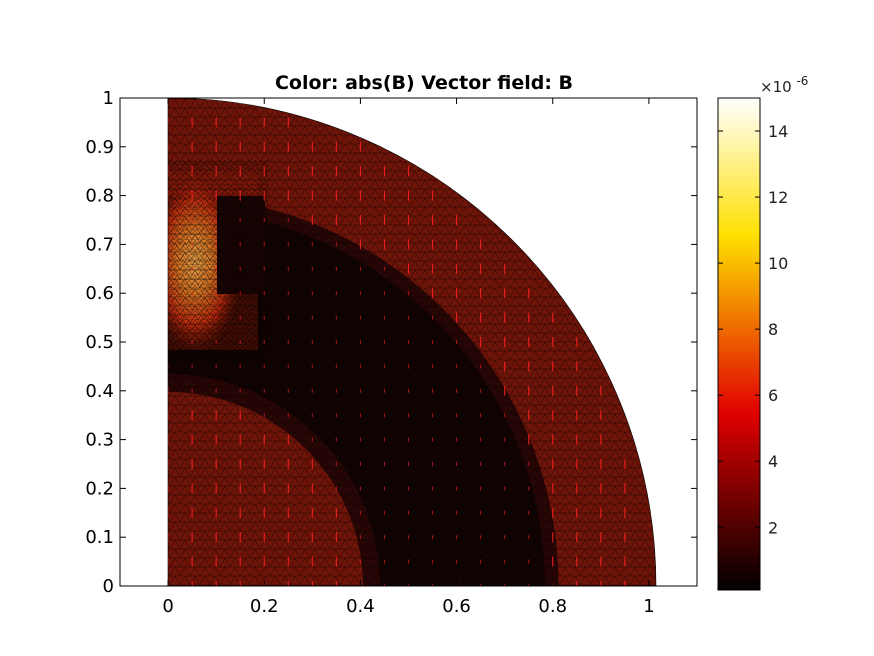  What do you see at coordinates (218, 260) in the screenshot?
I see `mesh-overlay-fine` at bounding box center [218, 260].